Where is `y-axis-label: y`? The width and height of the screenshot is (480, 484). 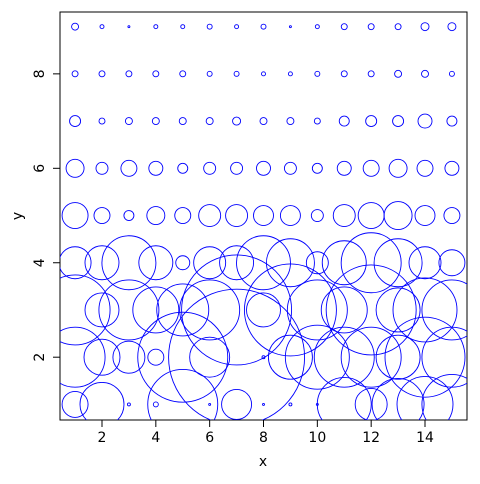
y-axis-label: y is located at coordinates (18, 216).